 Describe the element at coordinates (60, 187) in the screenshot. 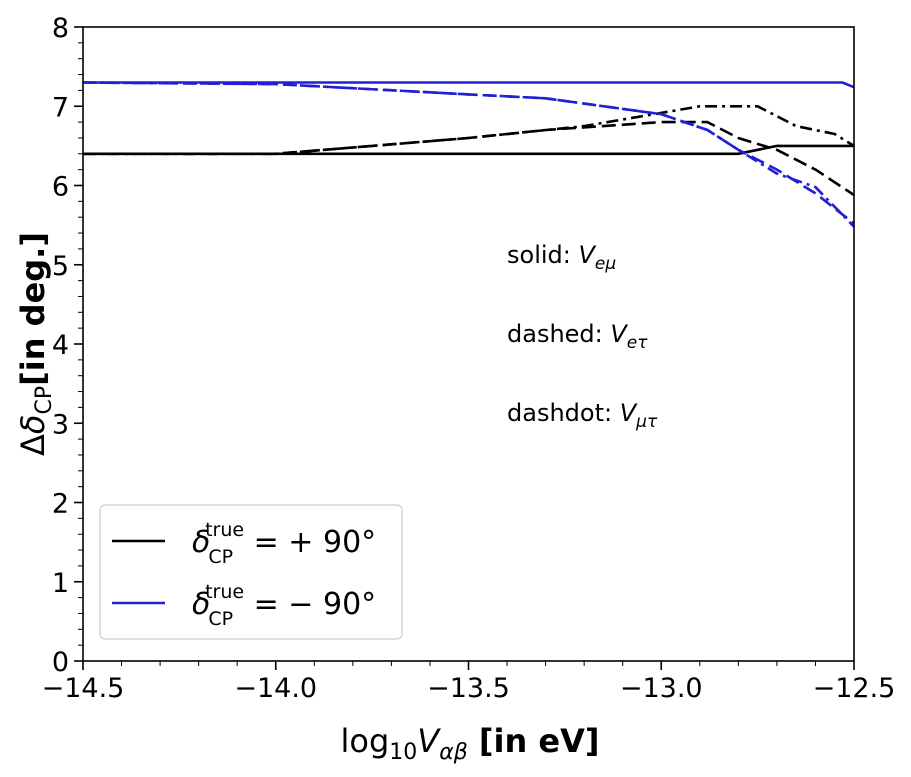

I see `y-tick-label: 6` at that location.